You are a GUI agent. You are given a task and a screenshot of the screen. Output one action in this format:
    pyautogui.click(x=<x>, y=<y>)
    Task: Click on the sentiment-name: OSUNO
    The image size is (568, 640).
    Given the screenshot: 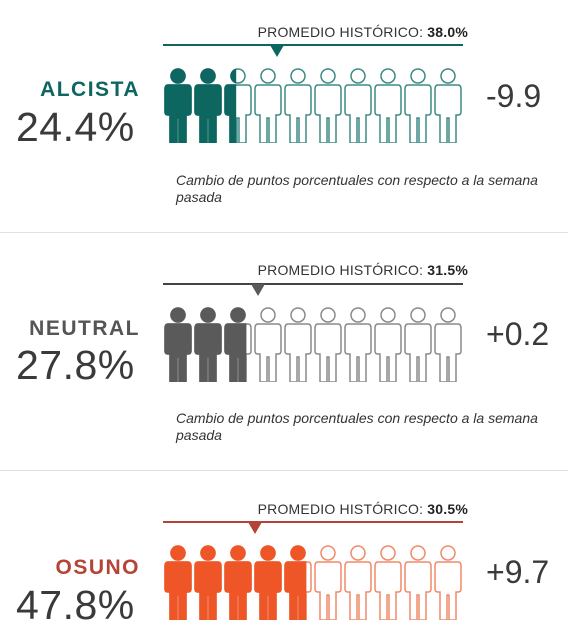 What is the action you would take?
    pyautogui.click(x=97, y=567)
    